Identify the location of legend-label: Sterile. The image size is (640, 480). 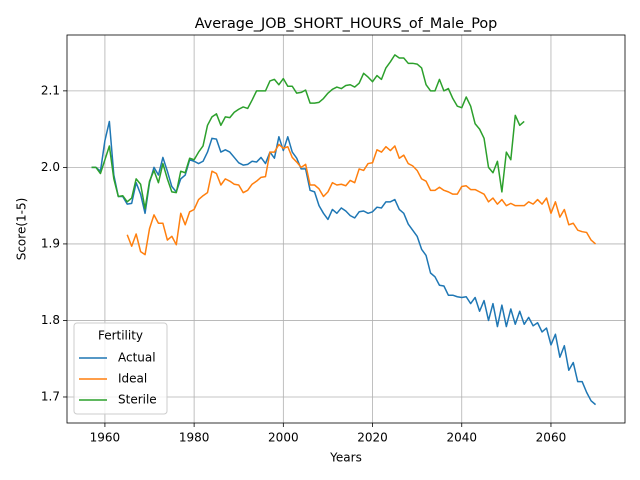
(137, 400).